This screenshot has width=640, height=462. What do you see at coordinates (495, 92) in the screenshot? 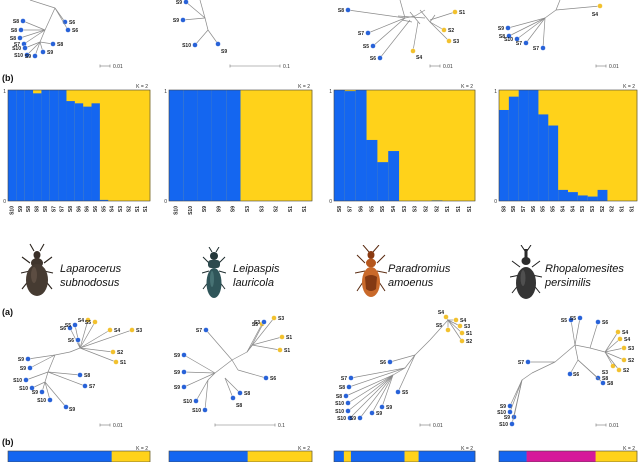
I see `y-tick-label: 1` at bounding box center [495, 92].